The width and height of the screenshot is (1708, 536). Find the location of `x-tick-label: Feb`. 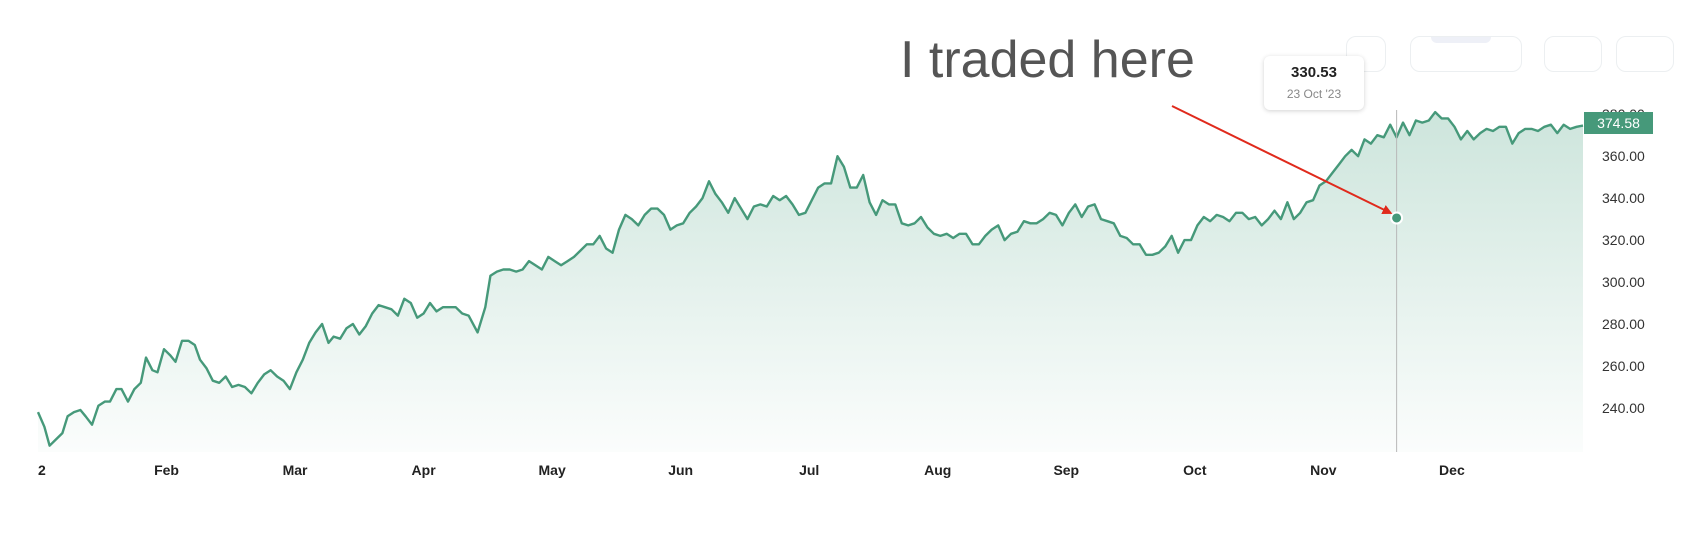

x-tick-label: Feb is located at coordinates (166, 470).